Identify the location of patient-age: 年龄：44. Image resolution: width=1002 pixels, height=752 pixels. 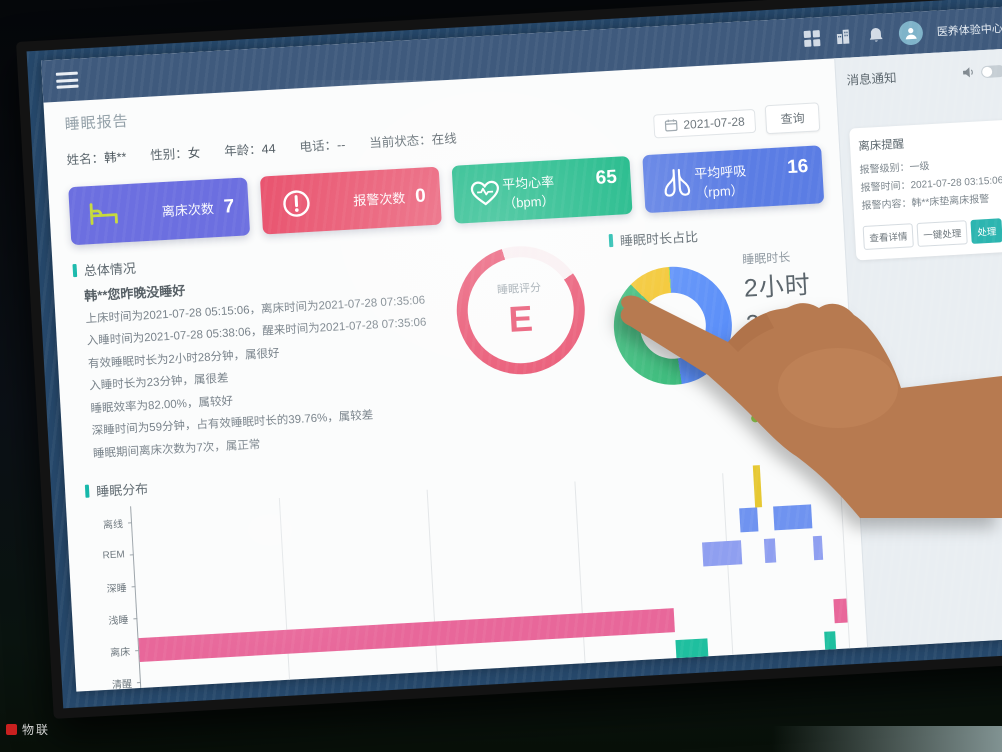
(249, 150).